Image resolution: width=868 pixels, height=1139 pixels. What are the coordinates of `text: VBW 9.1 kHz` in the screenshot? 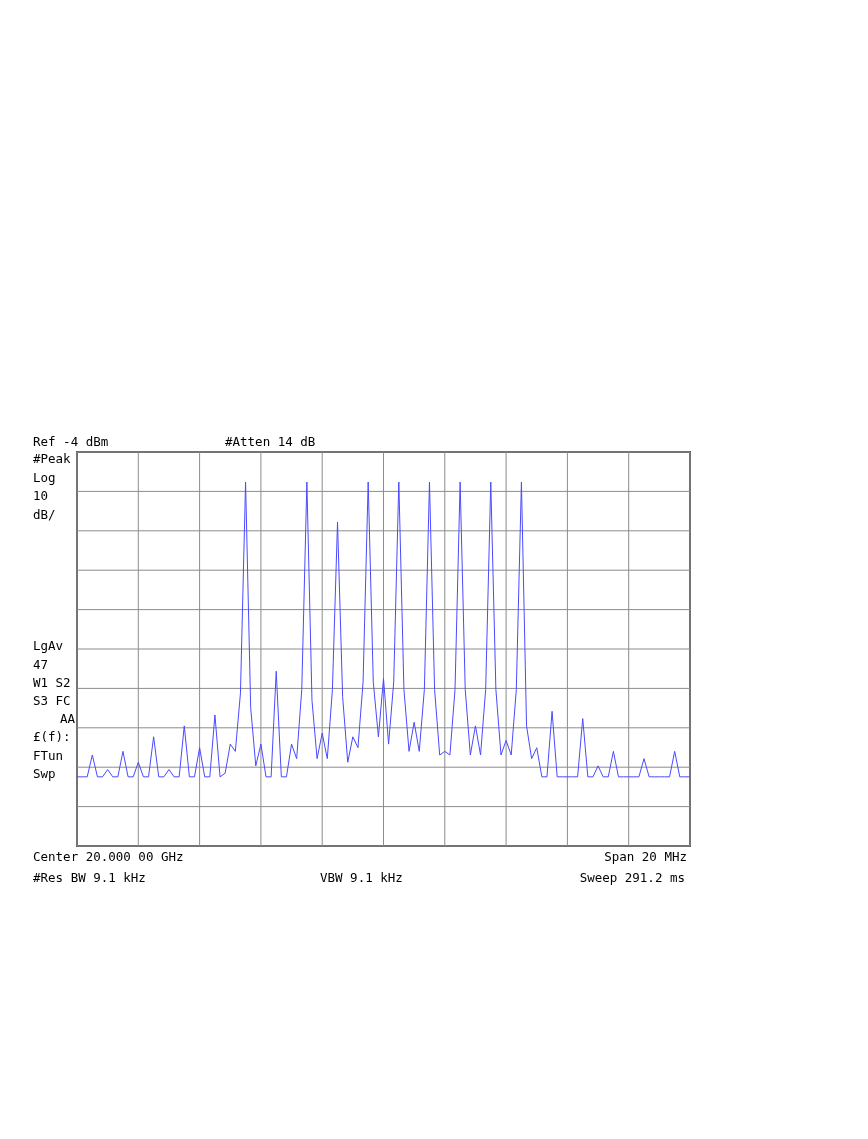 It's located at (361, 877).